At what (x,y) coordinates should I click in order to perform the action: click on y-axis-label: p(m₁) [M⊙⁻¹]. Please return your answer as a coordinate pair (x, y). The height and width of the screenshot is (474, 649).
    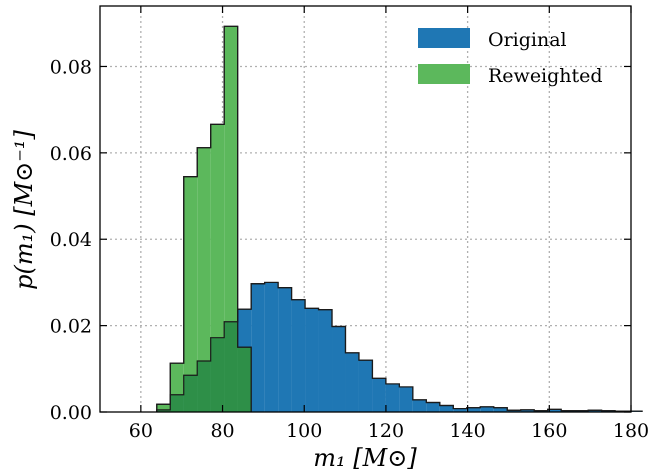
    Looking at the image, I should click on (24, 209).